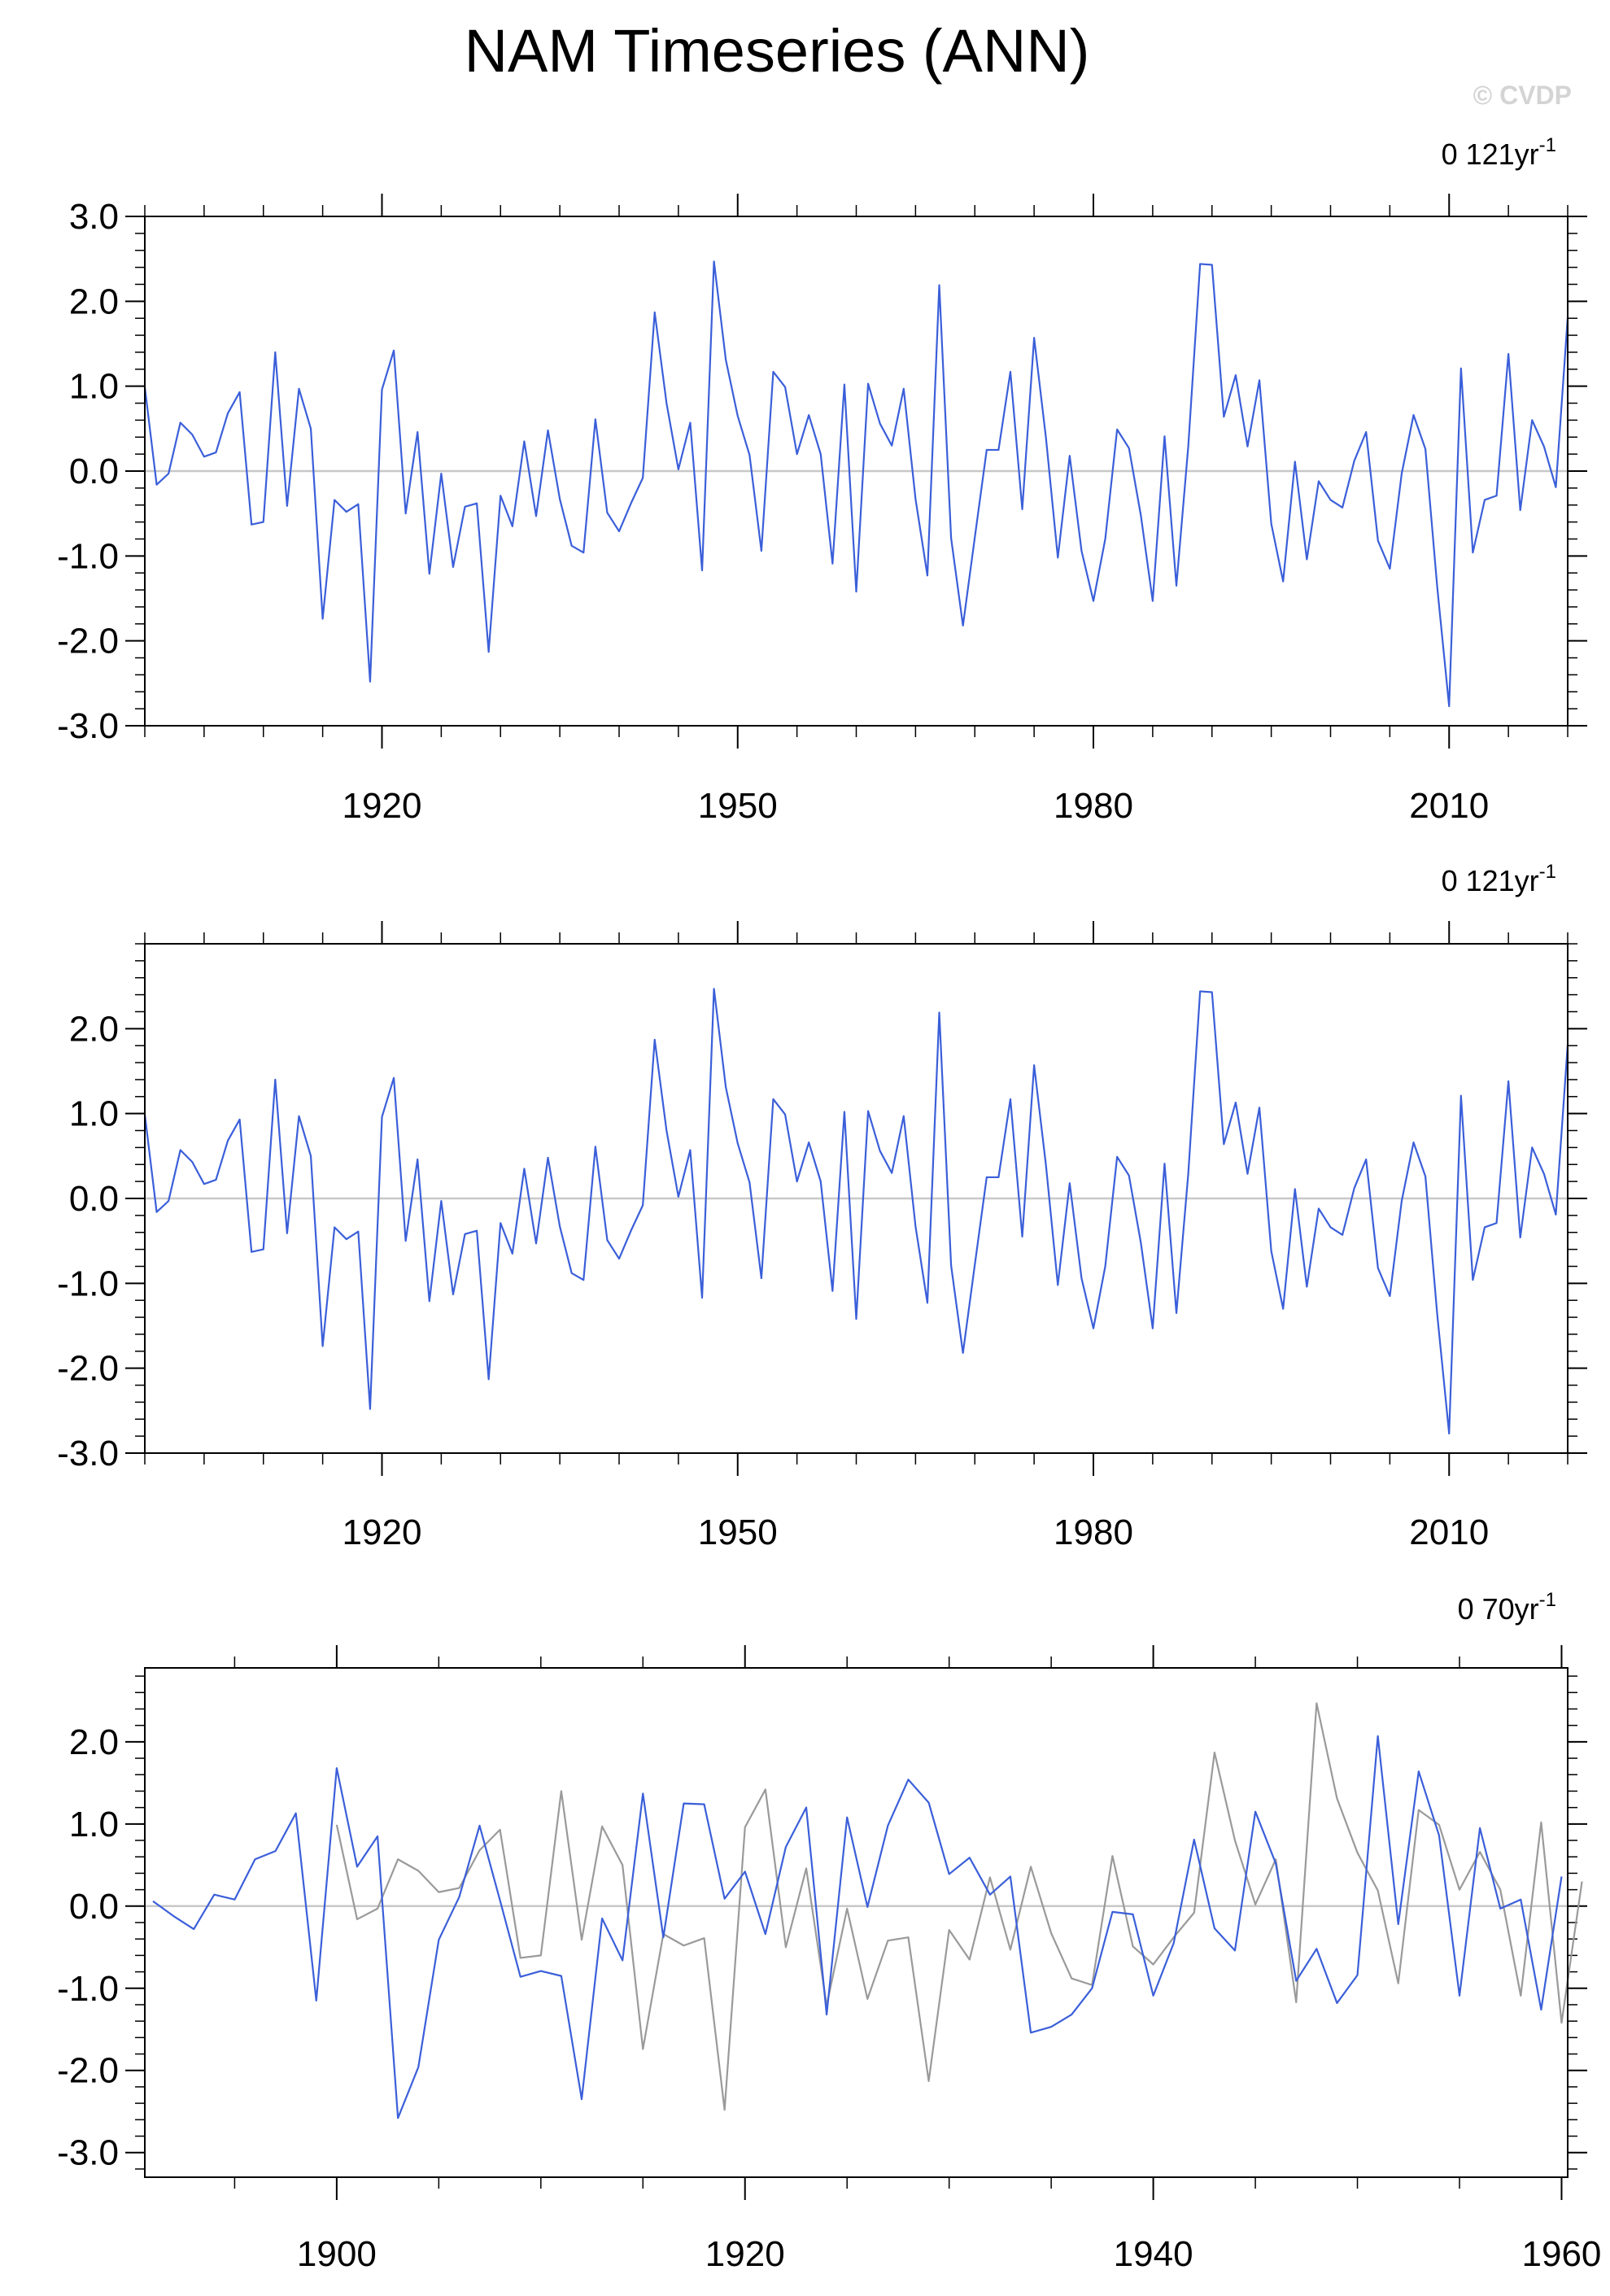  What do you see at coordinates (959, 1906) in the screenshot?
I see `gray-series-line` at bounding box center [959, 1906].